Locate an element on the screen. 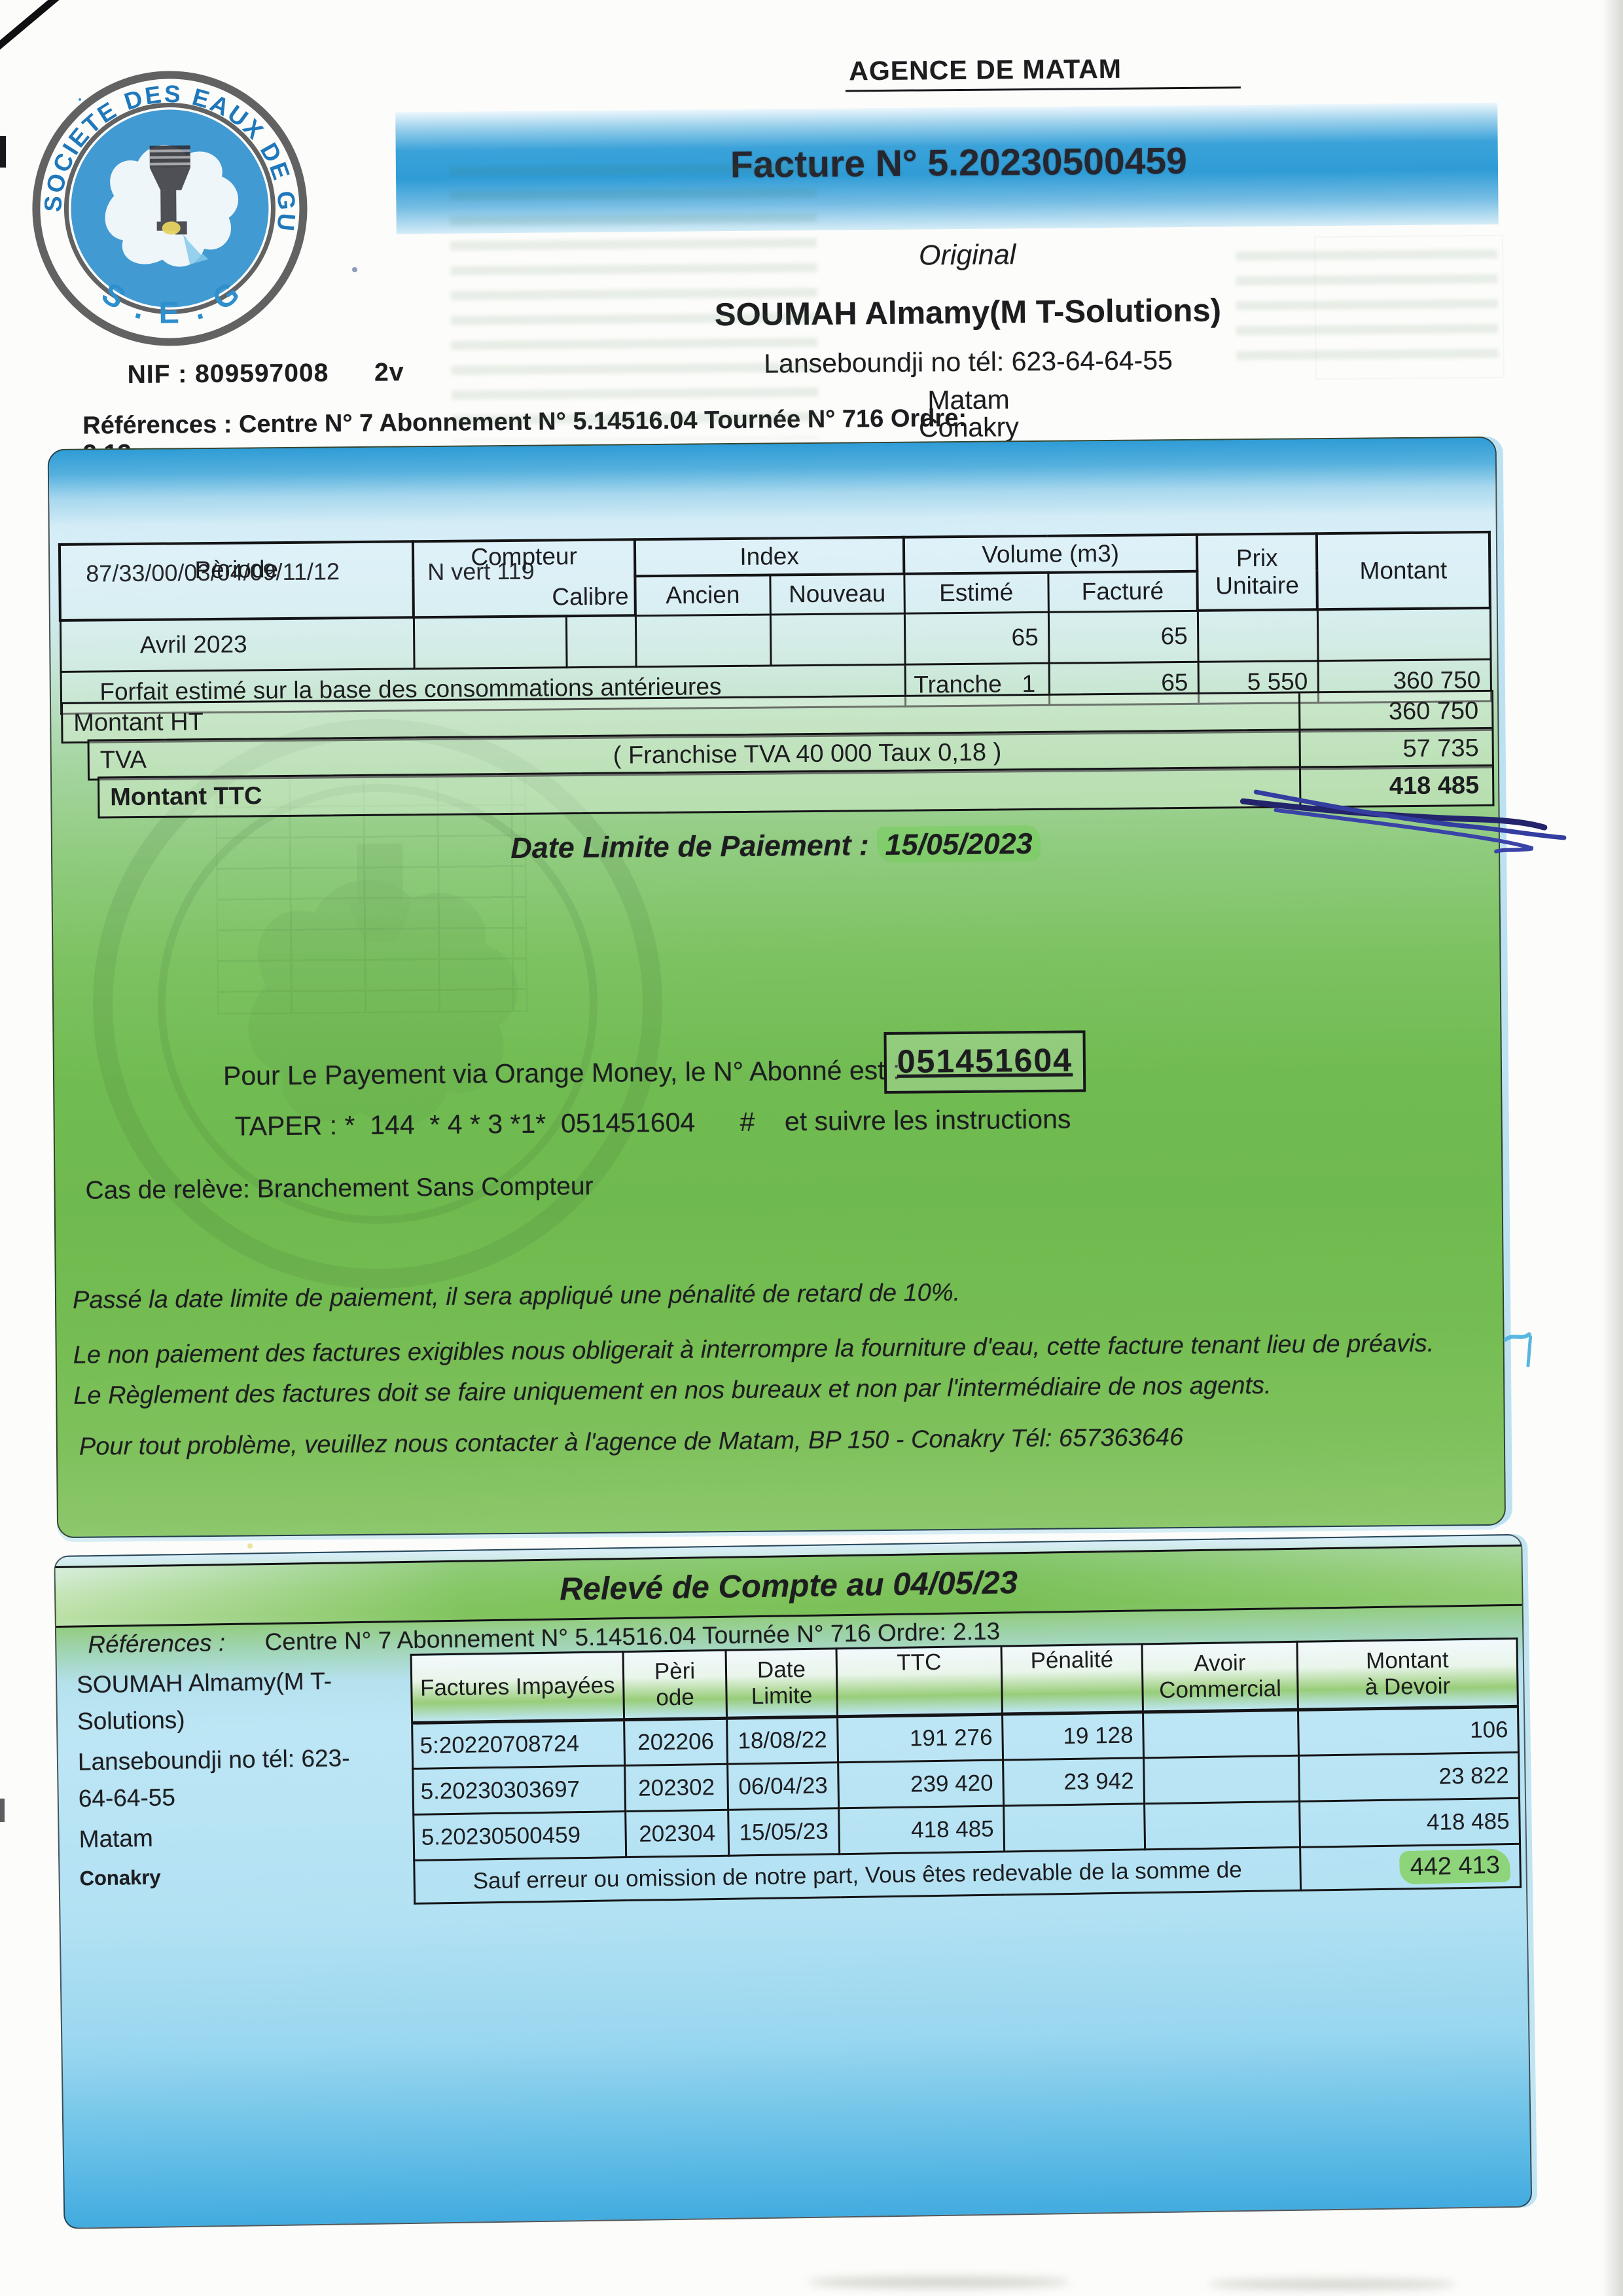 Image resolution: width=1623 pixels, height=2296 pixels. statement-title: Relevé de Compte au 04/05/23 is located at coordinates (788, 1586).